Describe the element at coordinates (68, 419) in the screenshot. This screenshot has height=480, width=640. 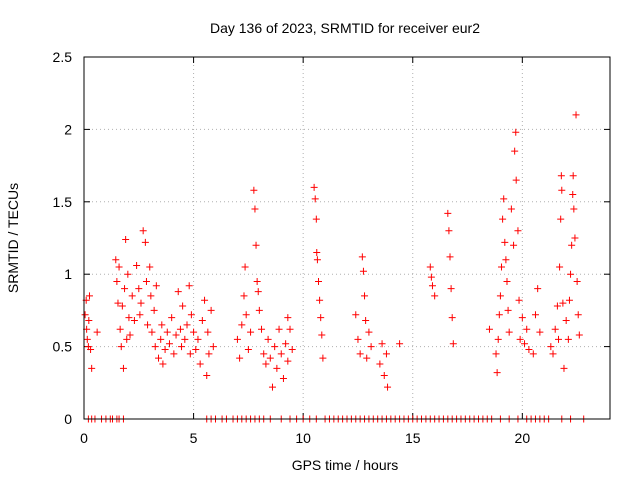
I see `y-tick-label: 0` at that location.